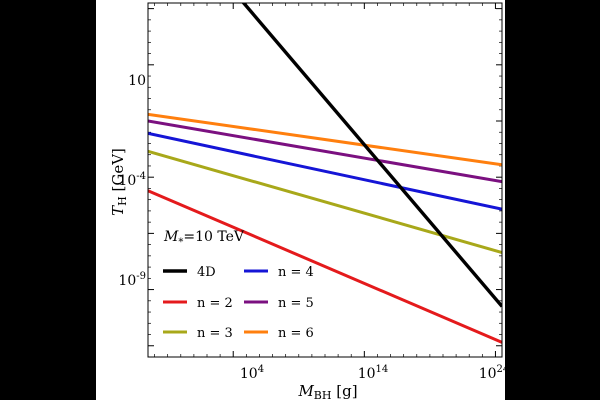 The width and height of the screenshot is (600, 400). What do you see at coordinates (204, 238) in the screenshot?
I see `mass-annotation: M*=10 TeV` at bounding box center [204, 238].